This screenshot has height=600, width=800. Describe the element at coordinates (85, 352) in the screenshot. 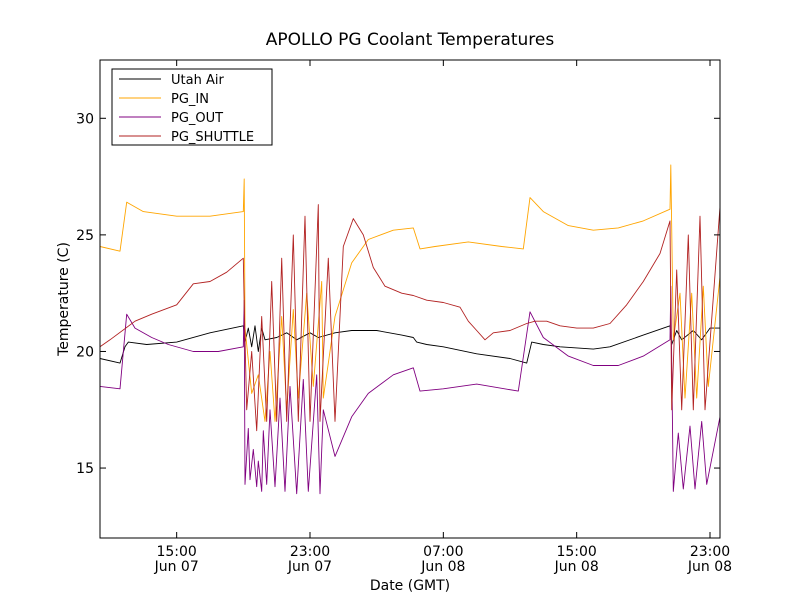

I see `y-tick-label: 20` at that location.